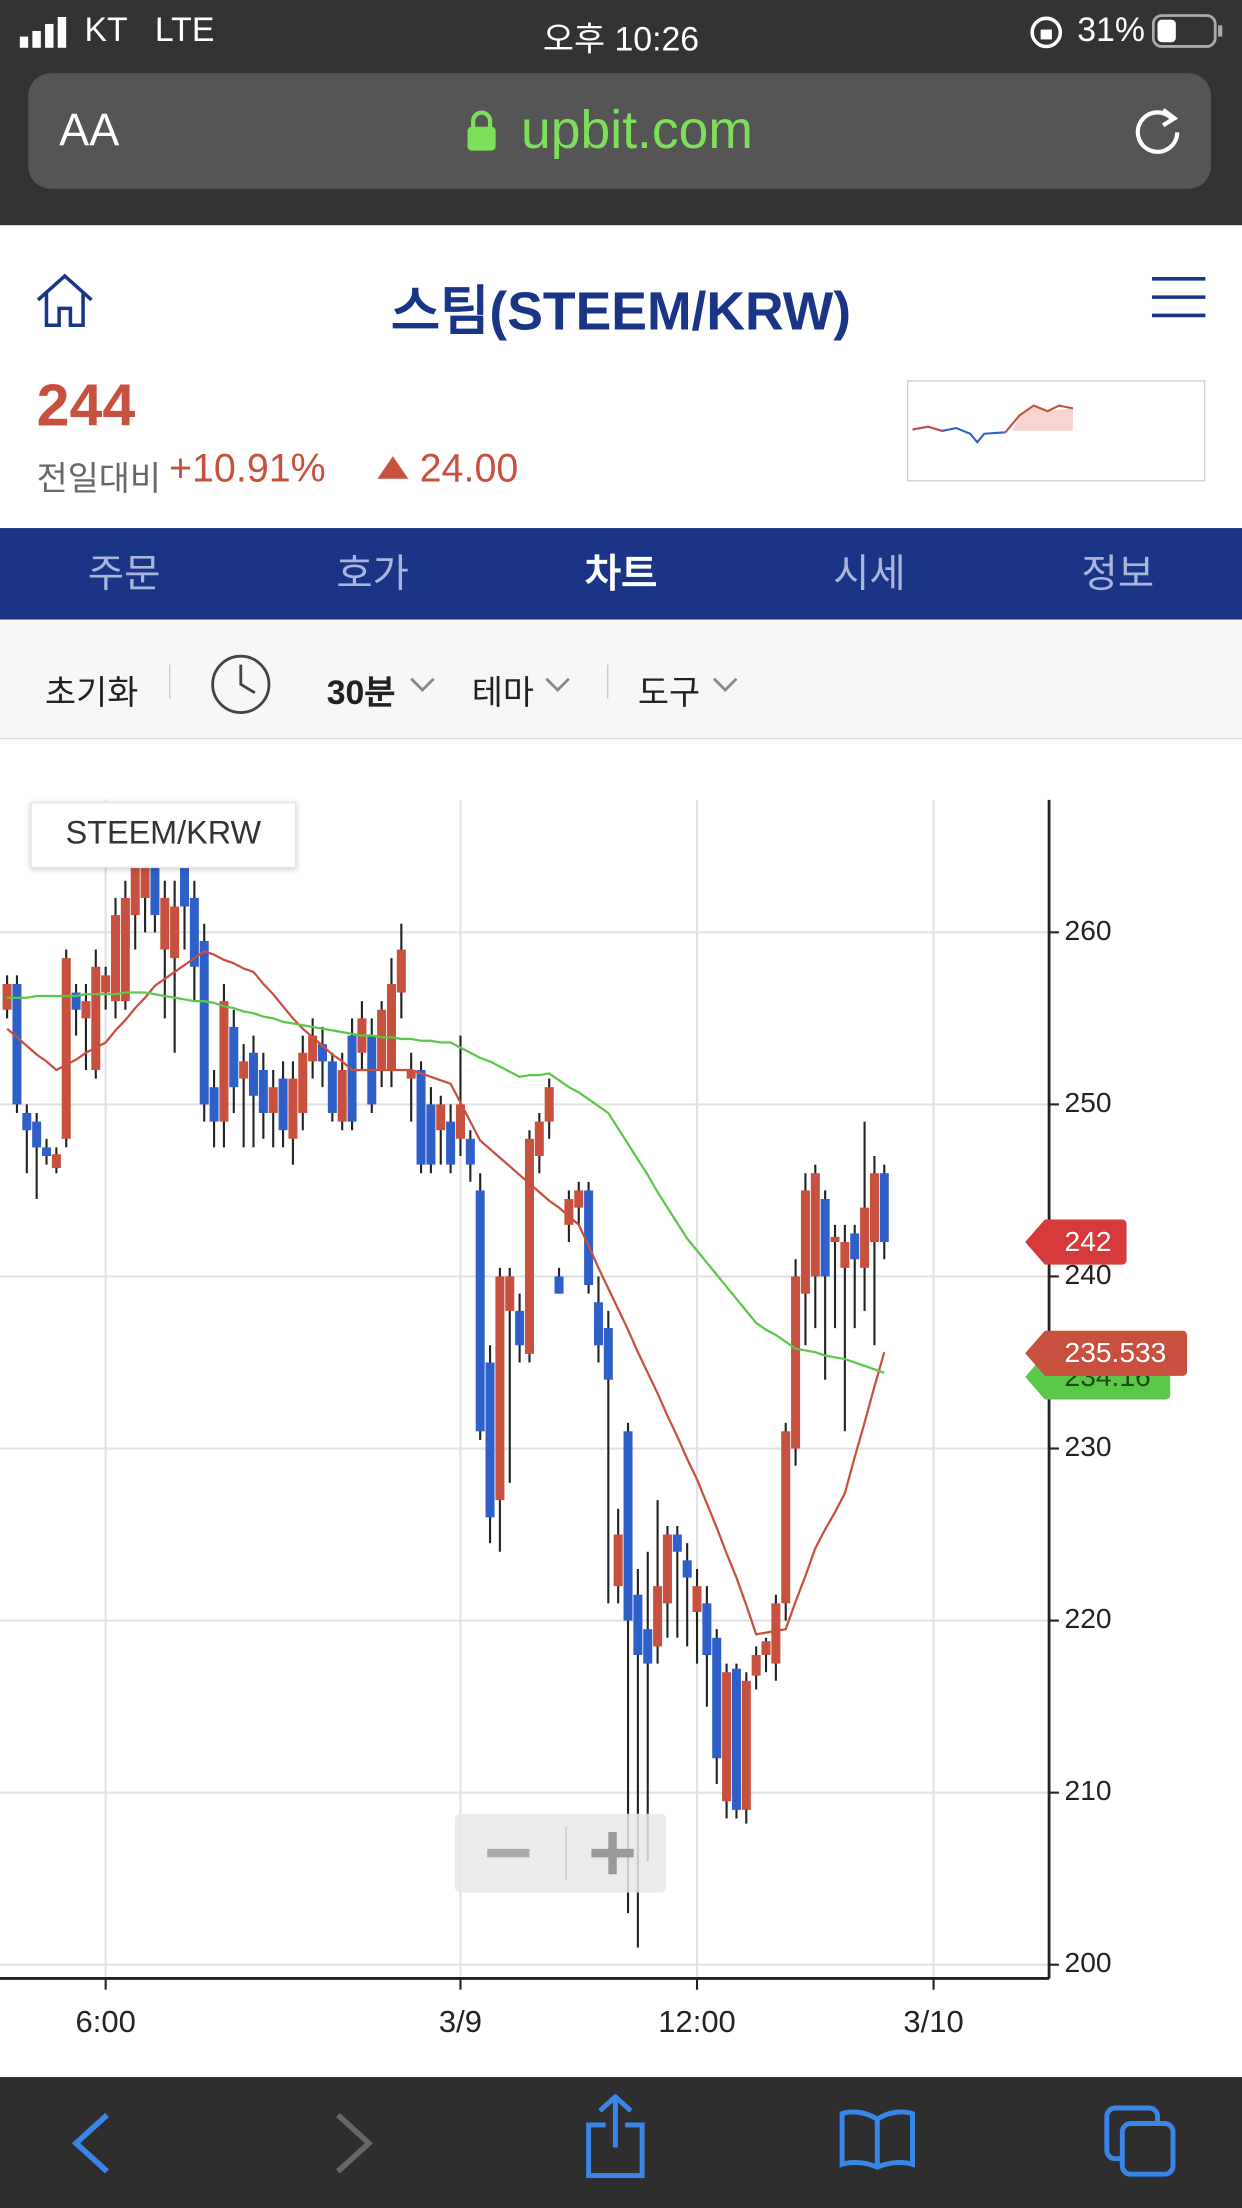  What do you see at coordinates (124, 573) in the screenshot?
I see `tab: 주문` at bounding box center [124, 573].